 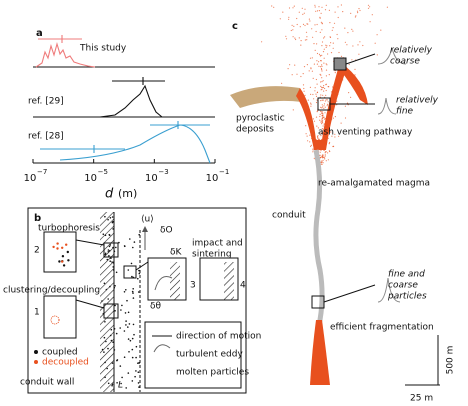 I want to click on vent, so click(x=354, y=83).